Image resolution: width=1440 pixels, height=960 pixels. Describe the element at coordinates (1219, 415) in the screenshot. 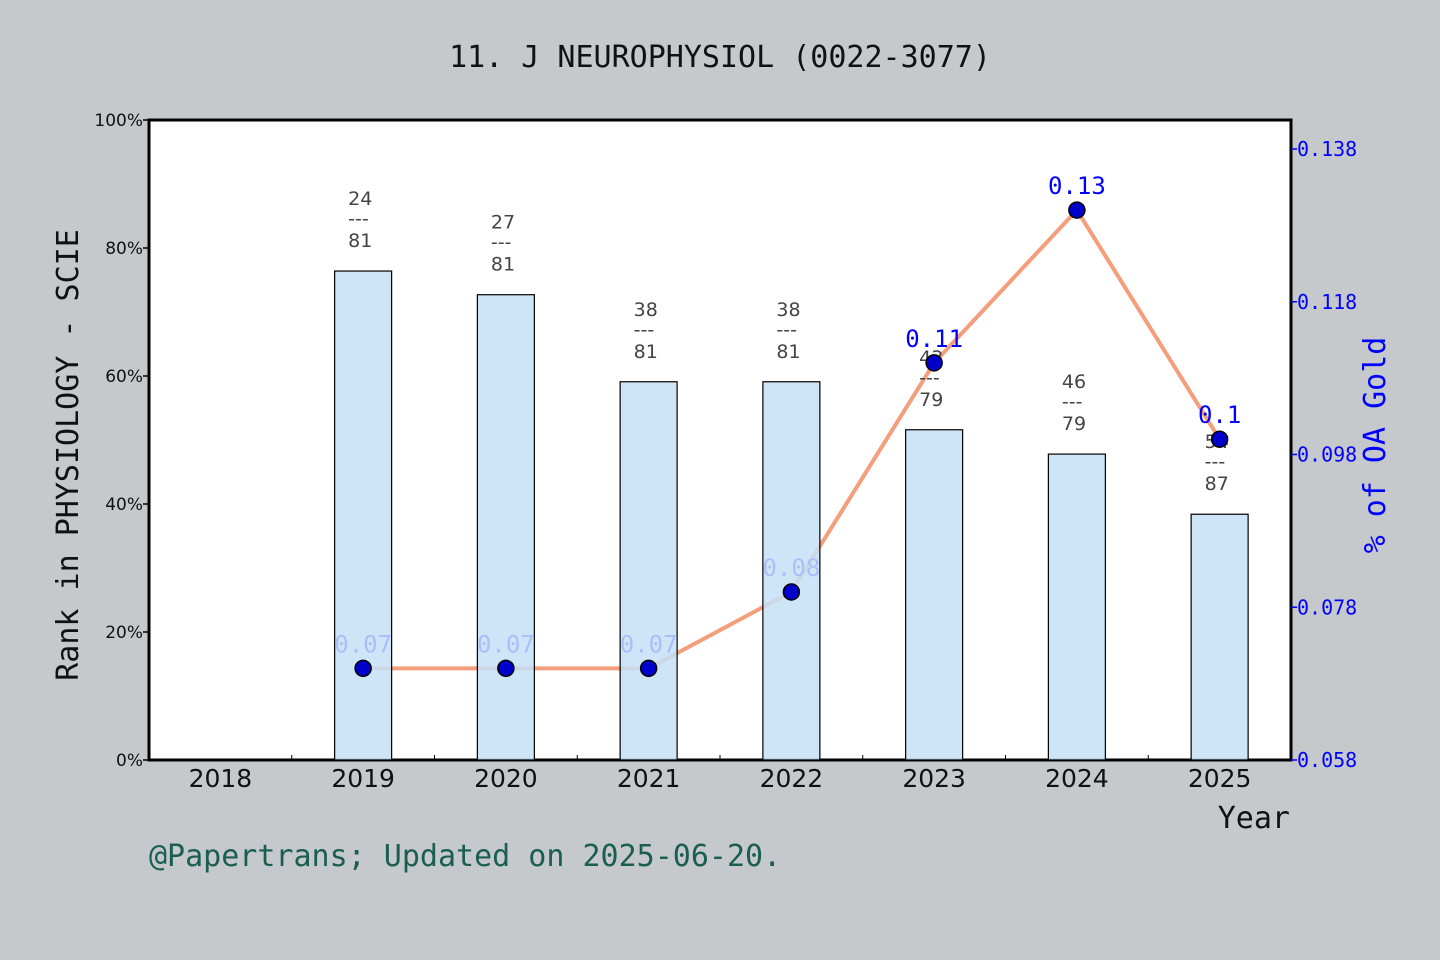

I see `oa-value-label: 0.1` at that location.